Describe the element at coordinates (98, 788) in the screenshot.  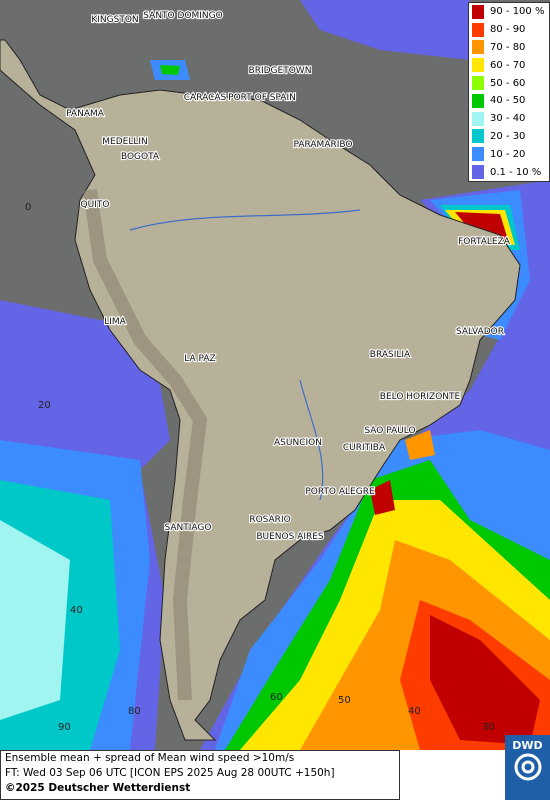
I see `footer-line: ©2025 Deutscher Wetterdienst` at that location.